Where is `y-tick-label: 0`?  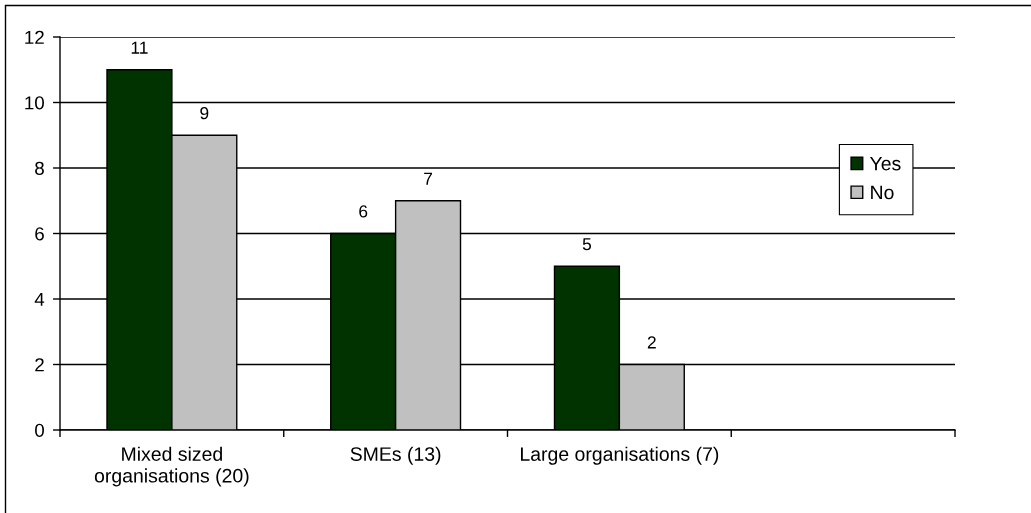
y-tick-label: 0 is located at coordinates (39, 430).